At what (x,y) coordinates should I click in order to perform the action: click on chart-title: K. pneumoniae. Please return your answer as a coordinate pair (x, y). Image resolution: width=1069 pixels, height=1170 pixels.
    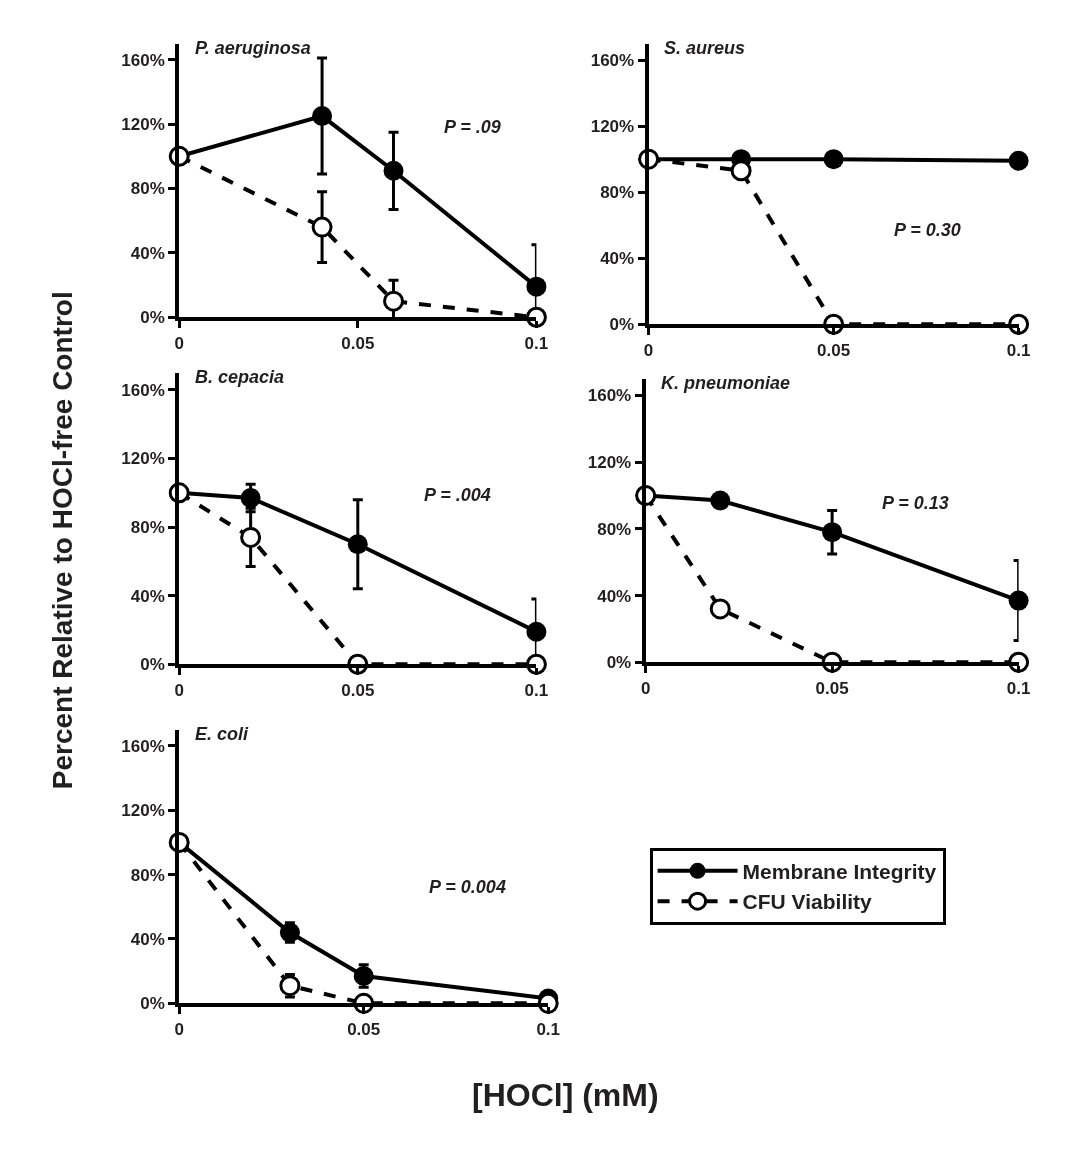
    Looking at the image, I should click on (726, 383).